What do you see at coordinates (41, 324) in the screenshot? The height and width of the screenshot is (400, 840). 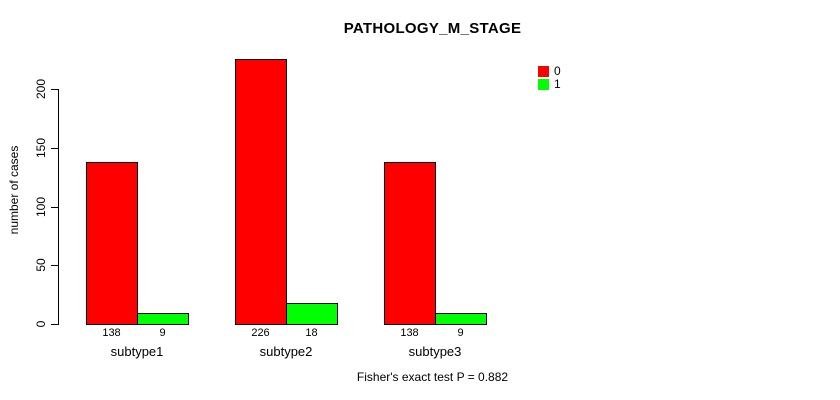 I see `y-tick-label: 0` at bounding box center [41, 324].